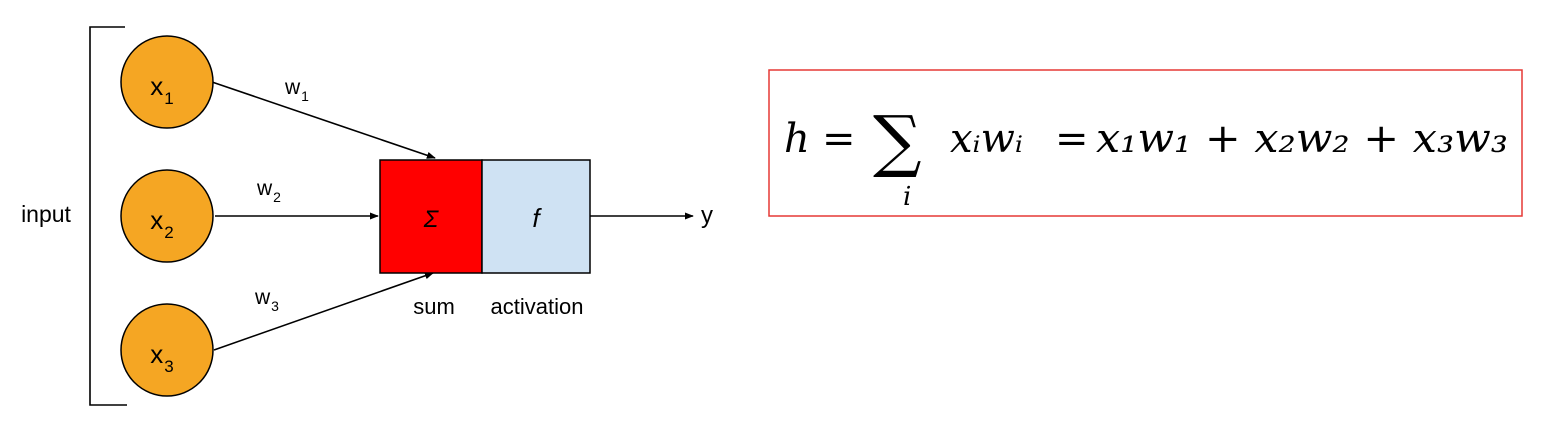 Image resolution: width=1554 pixels, height=433 pixels. I want to click on formula-equals-2: =, so click(1072, 139).